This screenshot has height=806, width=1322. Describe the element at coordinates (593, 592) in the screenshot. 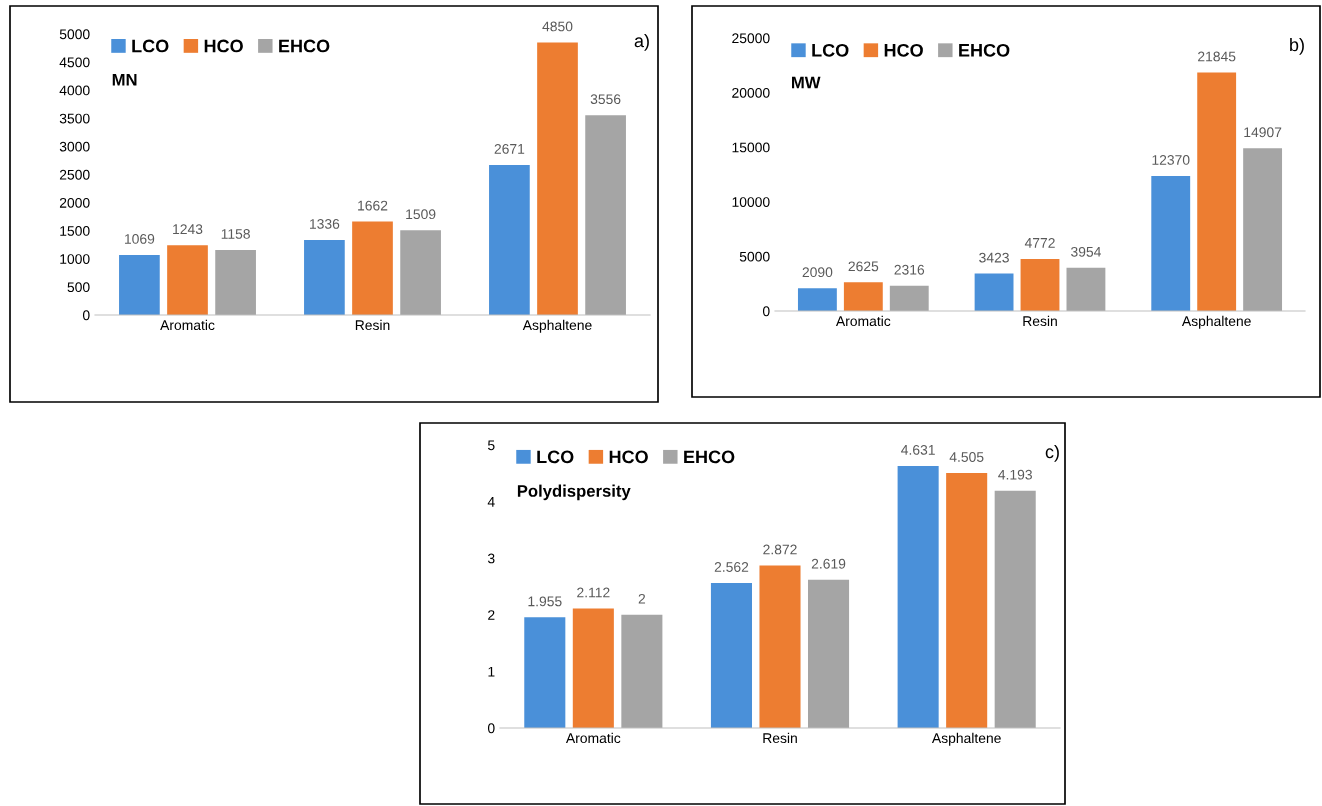

I see `data-label: 2.112` at that location.